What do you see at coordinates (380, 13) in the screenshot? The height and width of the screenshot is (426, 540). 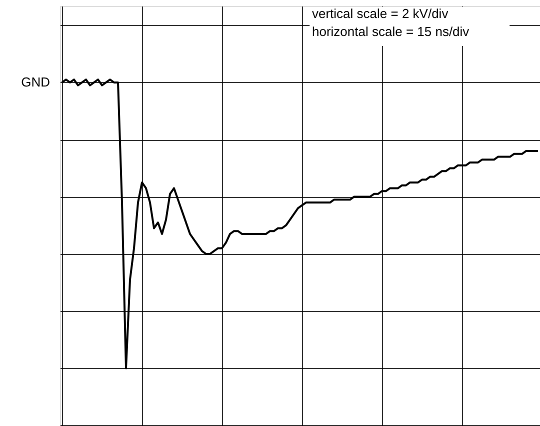 I see `text: vertical scale = 2 kV/div` at bounding box center [380, 13].